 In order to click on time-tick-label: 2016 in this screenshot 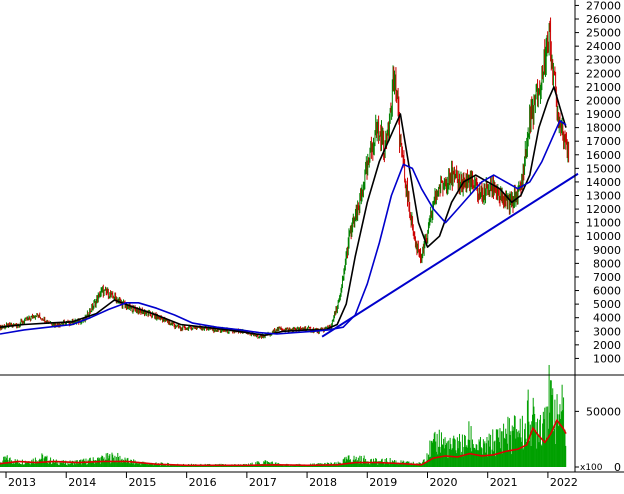, I will do `click(203, 482)`.